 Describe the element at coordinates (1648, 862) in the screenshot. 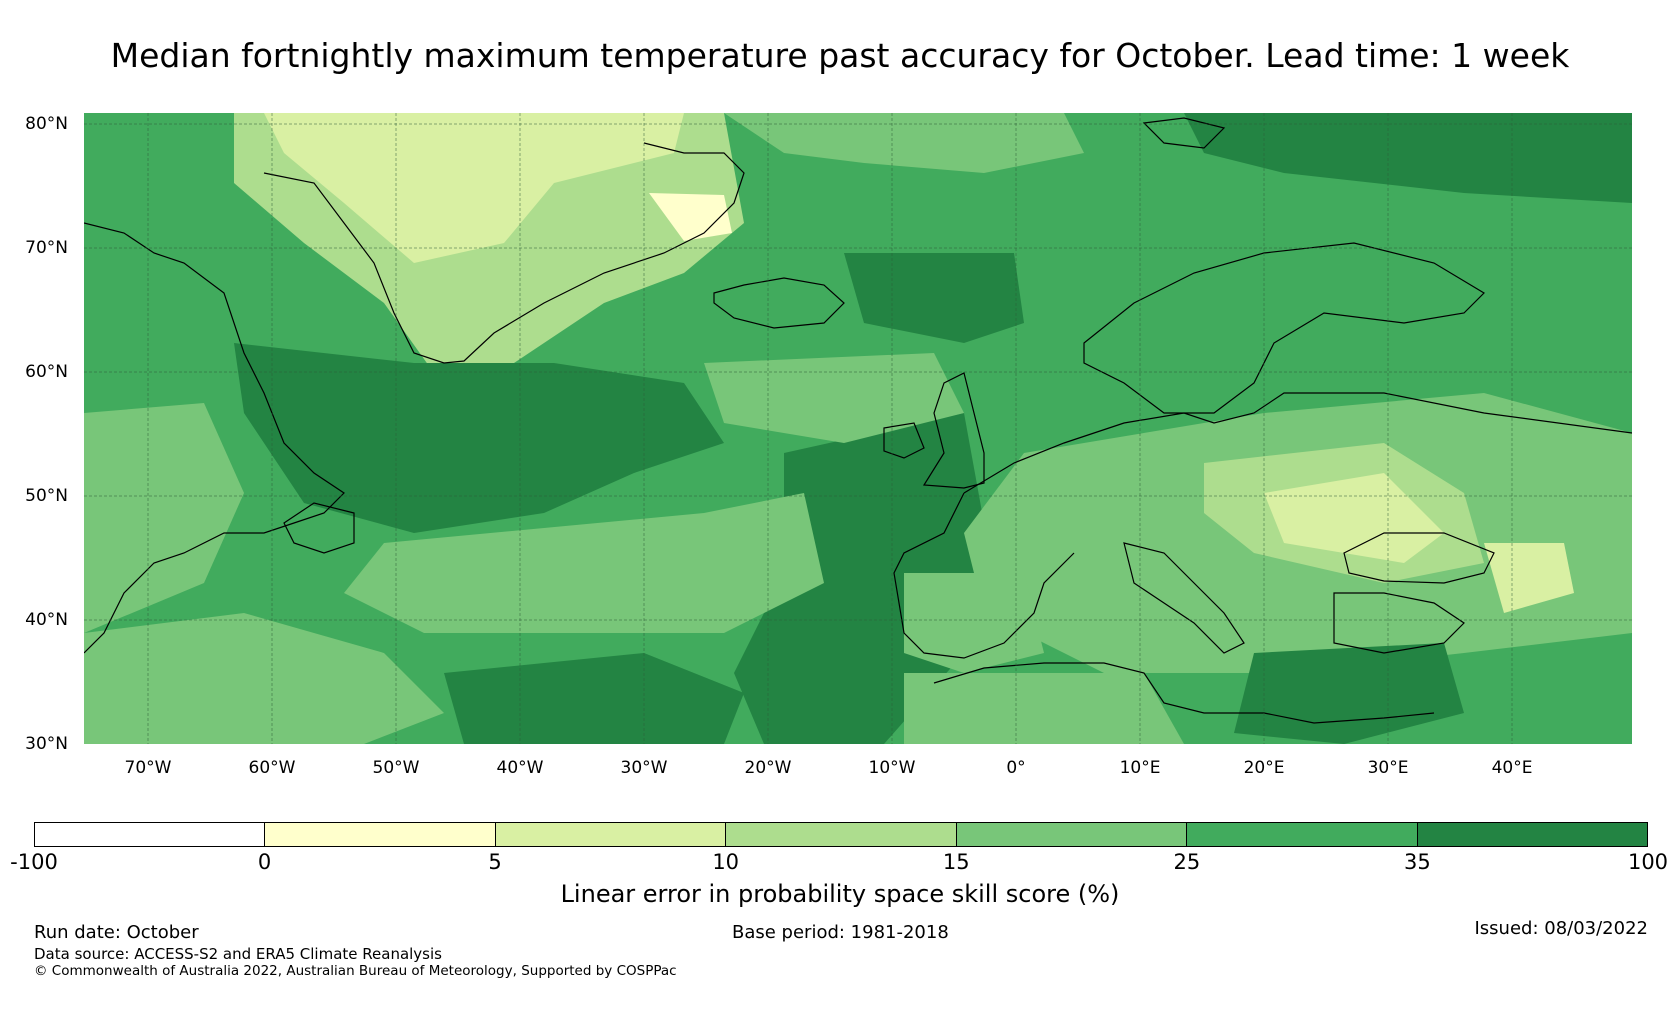

I see `colorbar-tick: 100` at that location.